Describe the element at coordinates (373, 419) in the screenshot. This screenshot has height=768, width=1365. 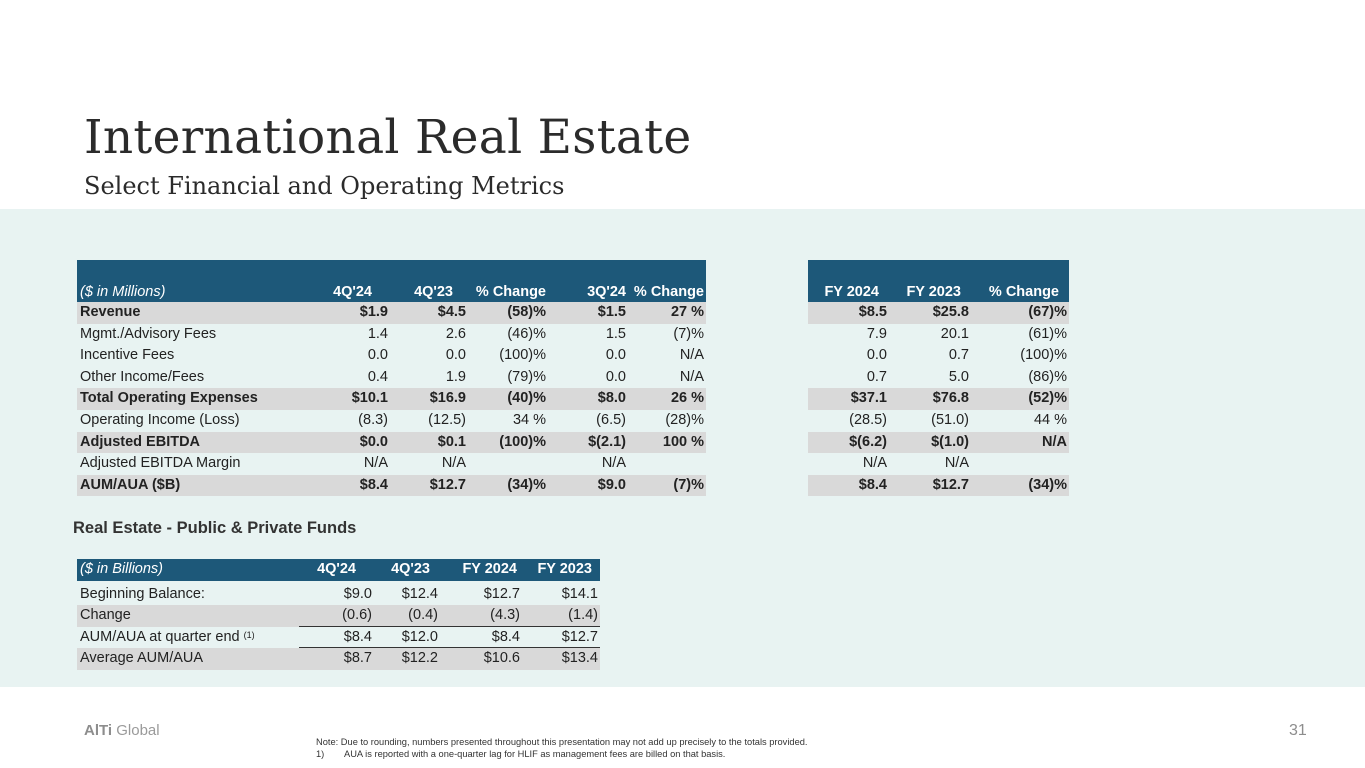
I see `table-cell: (8.3)` at that location.